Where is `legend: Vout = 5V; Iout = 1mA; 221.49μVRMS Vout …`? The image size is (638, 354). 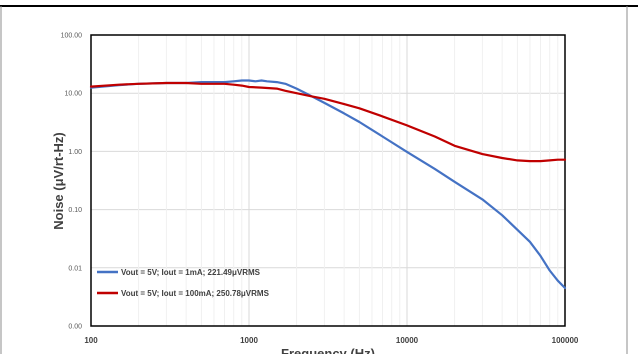 legend: Vout = 5V; Iout = 1mA; 221.49μVRMS Vout … is located at coordinates (183, 283).